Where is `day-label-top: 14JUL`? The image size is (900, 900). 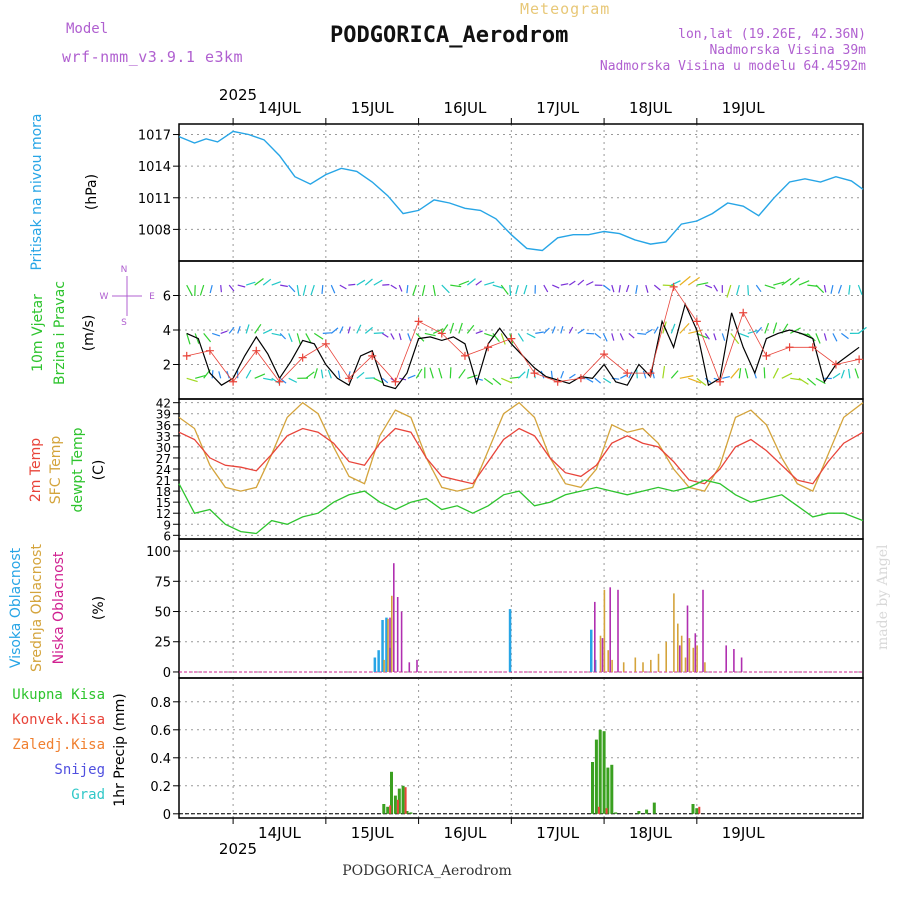 day-label-top: 14JUL is located at coordinates (279, 108).